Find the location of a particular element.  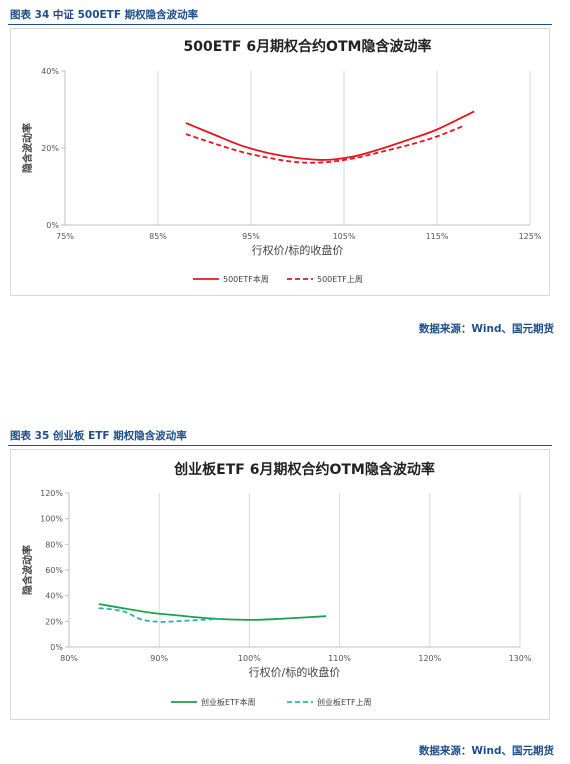

x-tick-label: 115% is located at coordinates (437, 236).